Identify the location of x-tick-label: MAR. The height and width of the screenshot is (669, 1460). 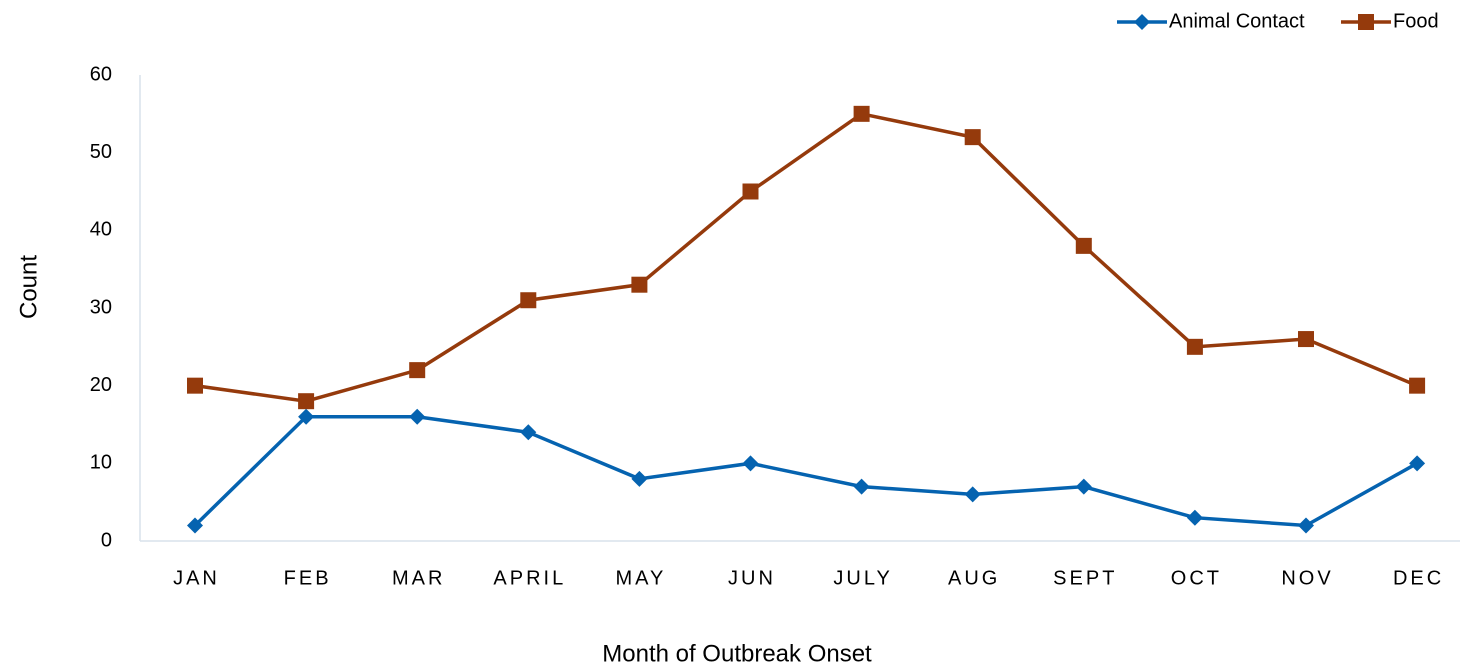
(418, 578).